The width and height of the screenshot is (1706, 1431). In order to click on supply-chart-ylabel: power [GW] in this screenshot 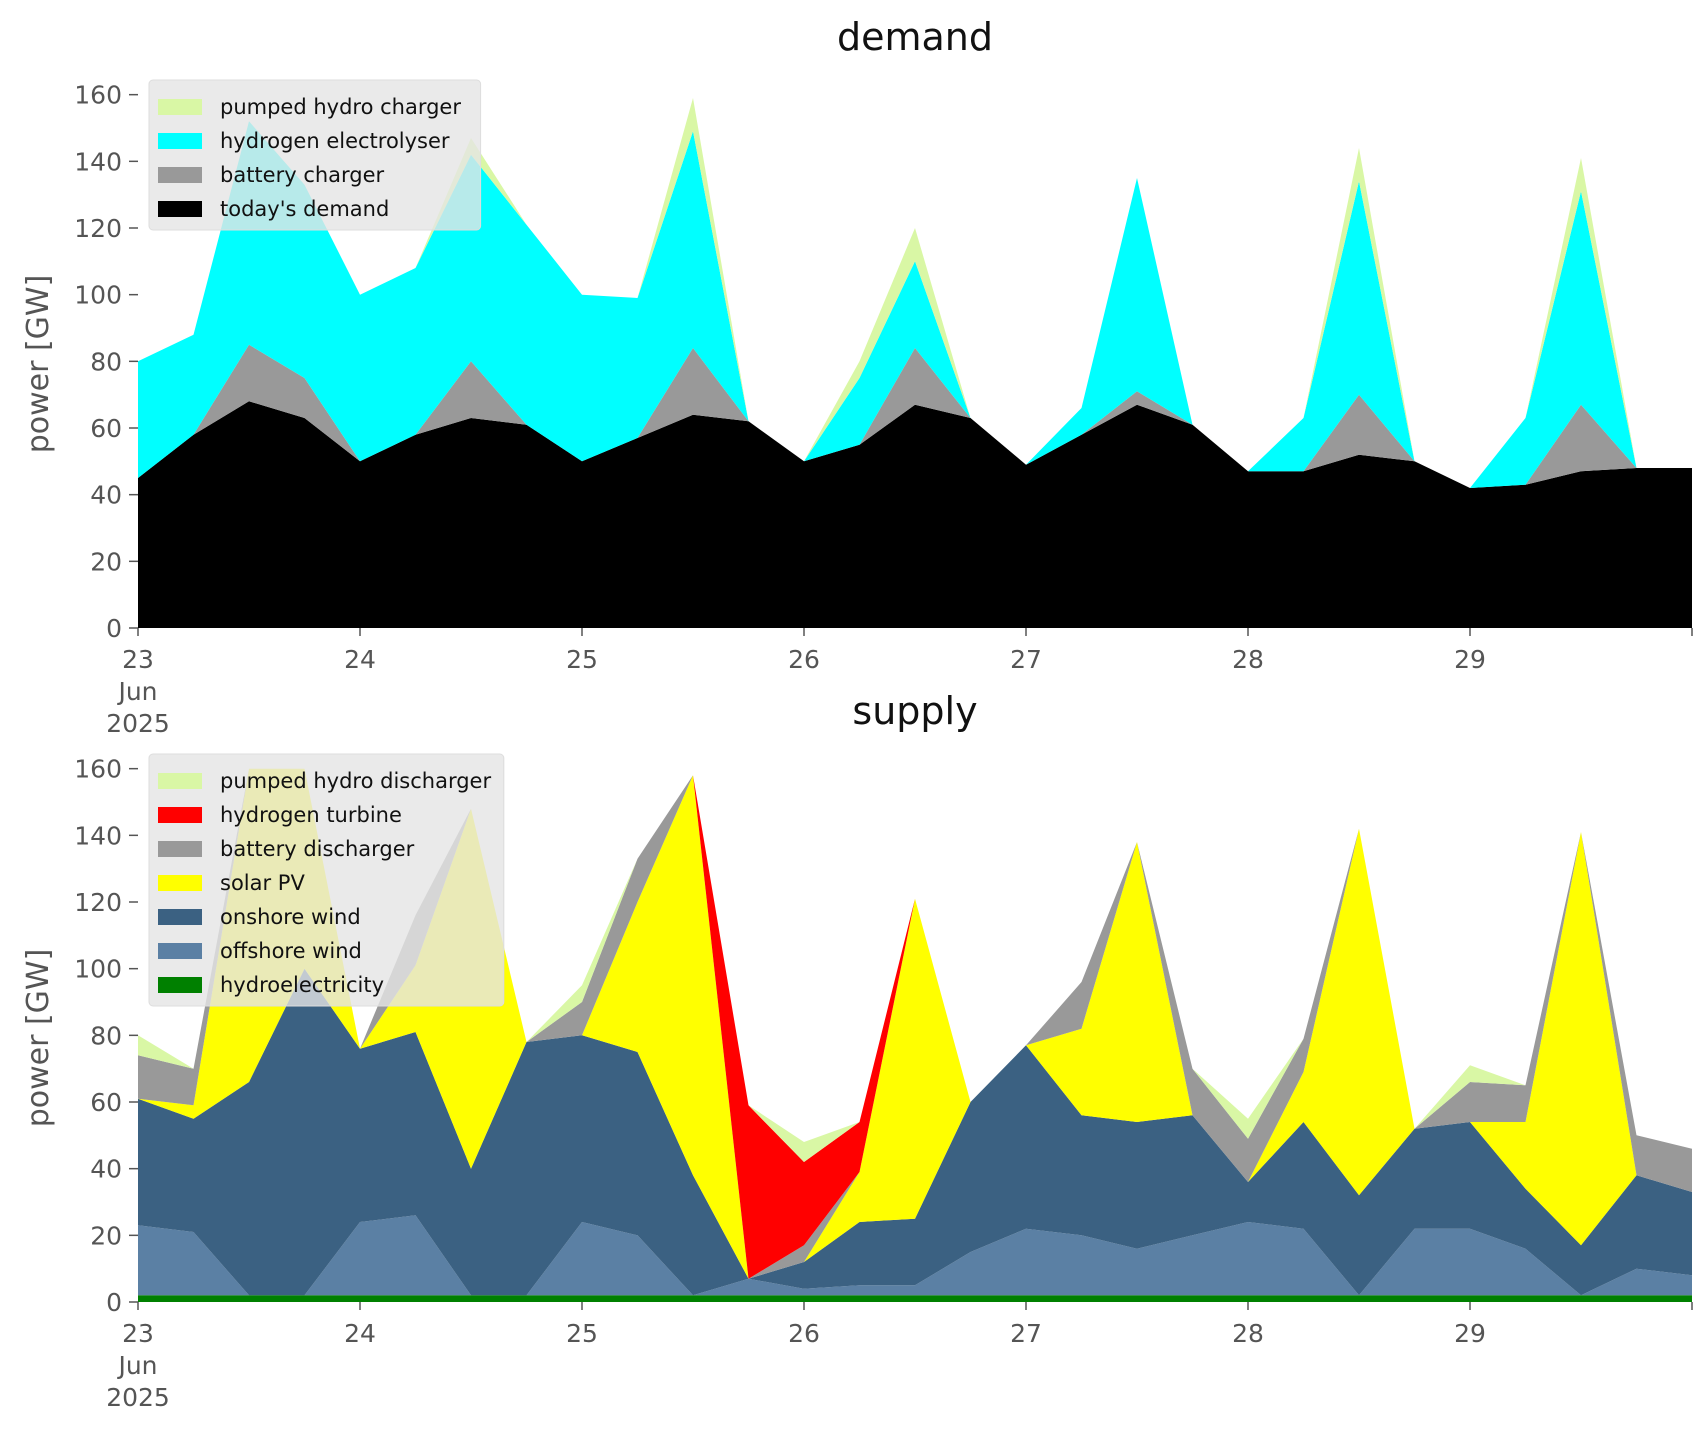, I will do `click(38, 1038)`.